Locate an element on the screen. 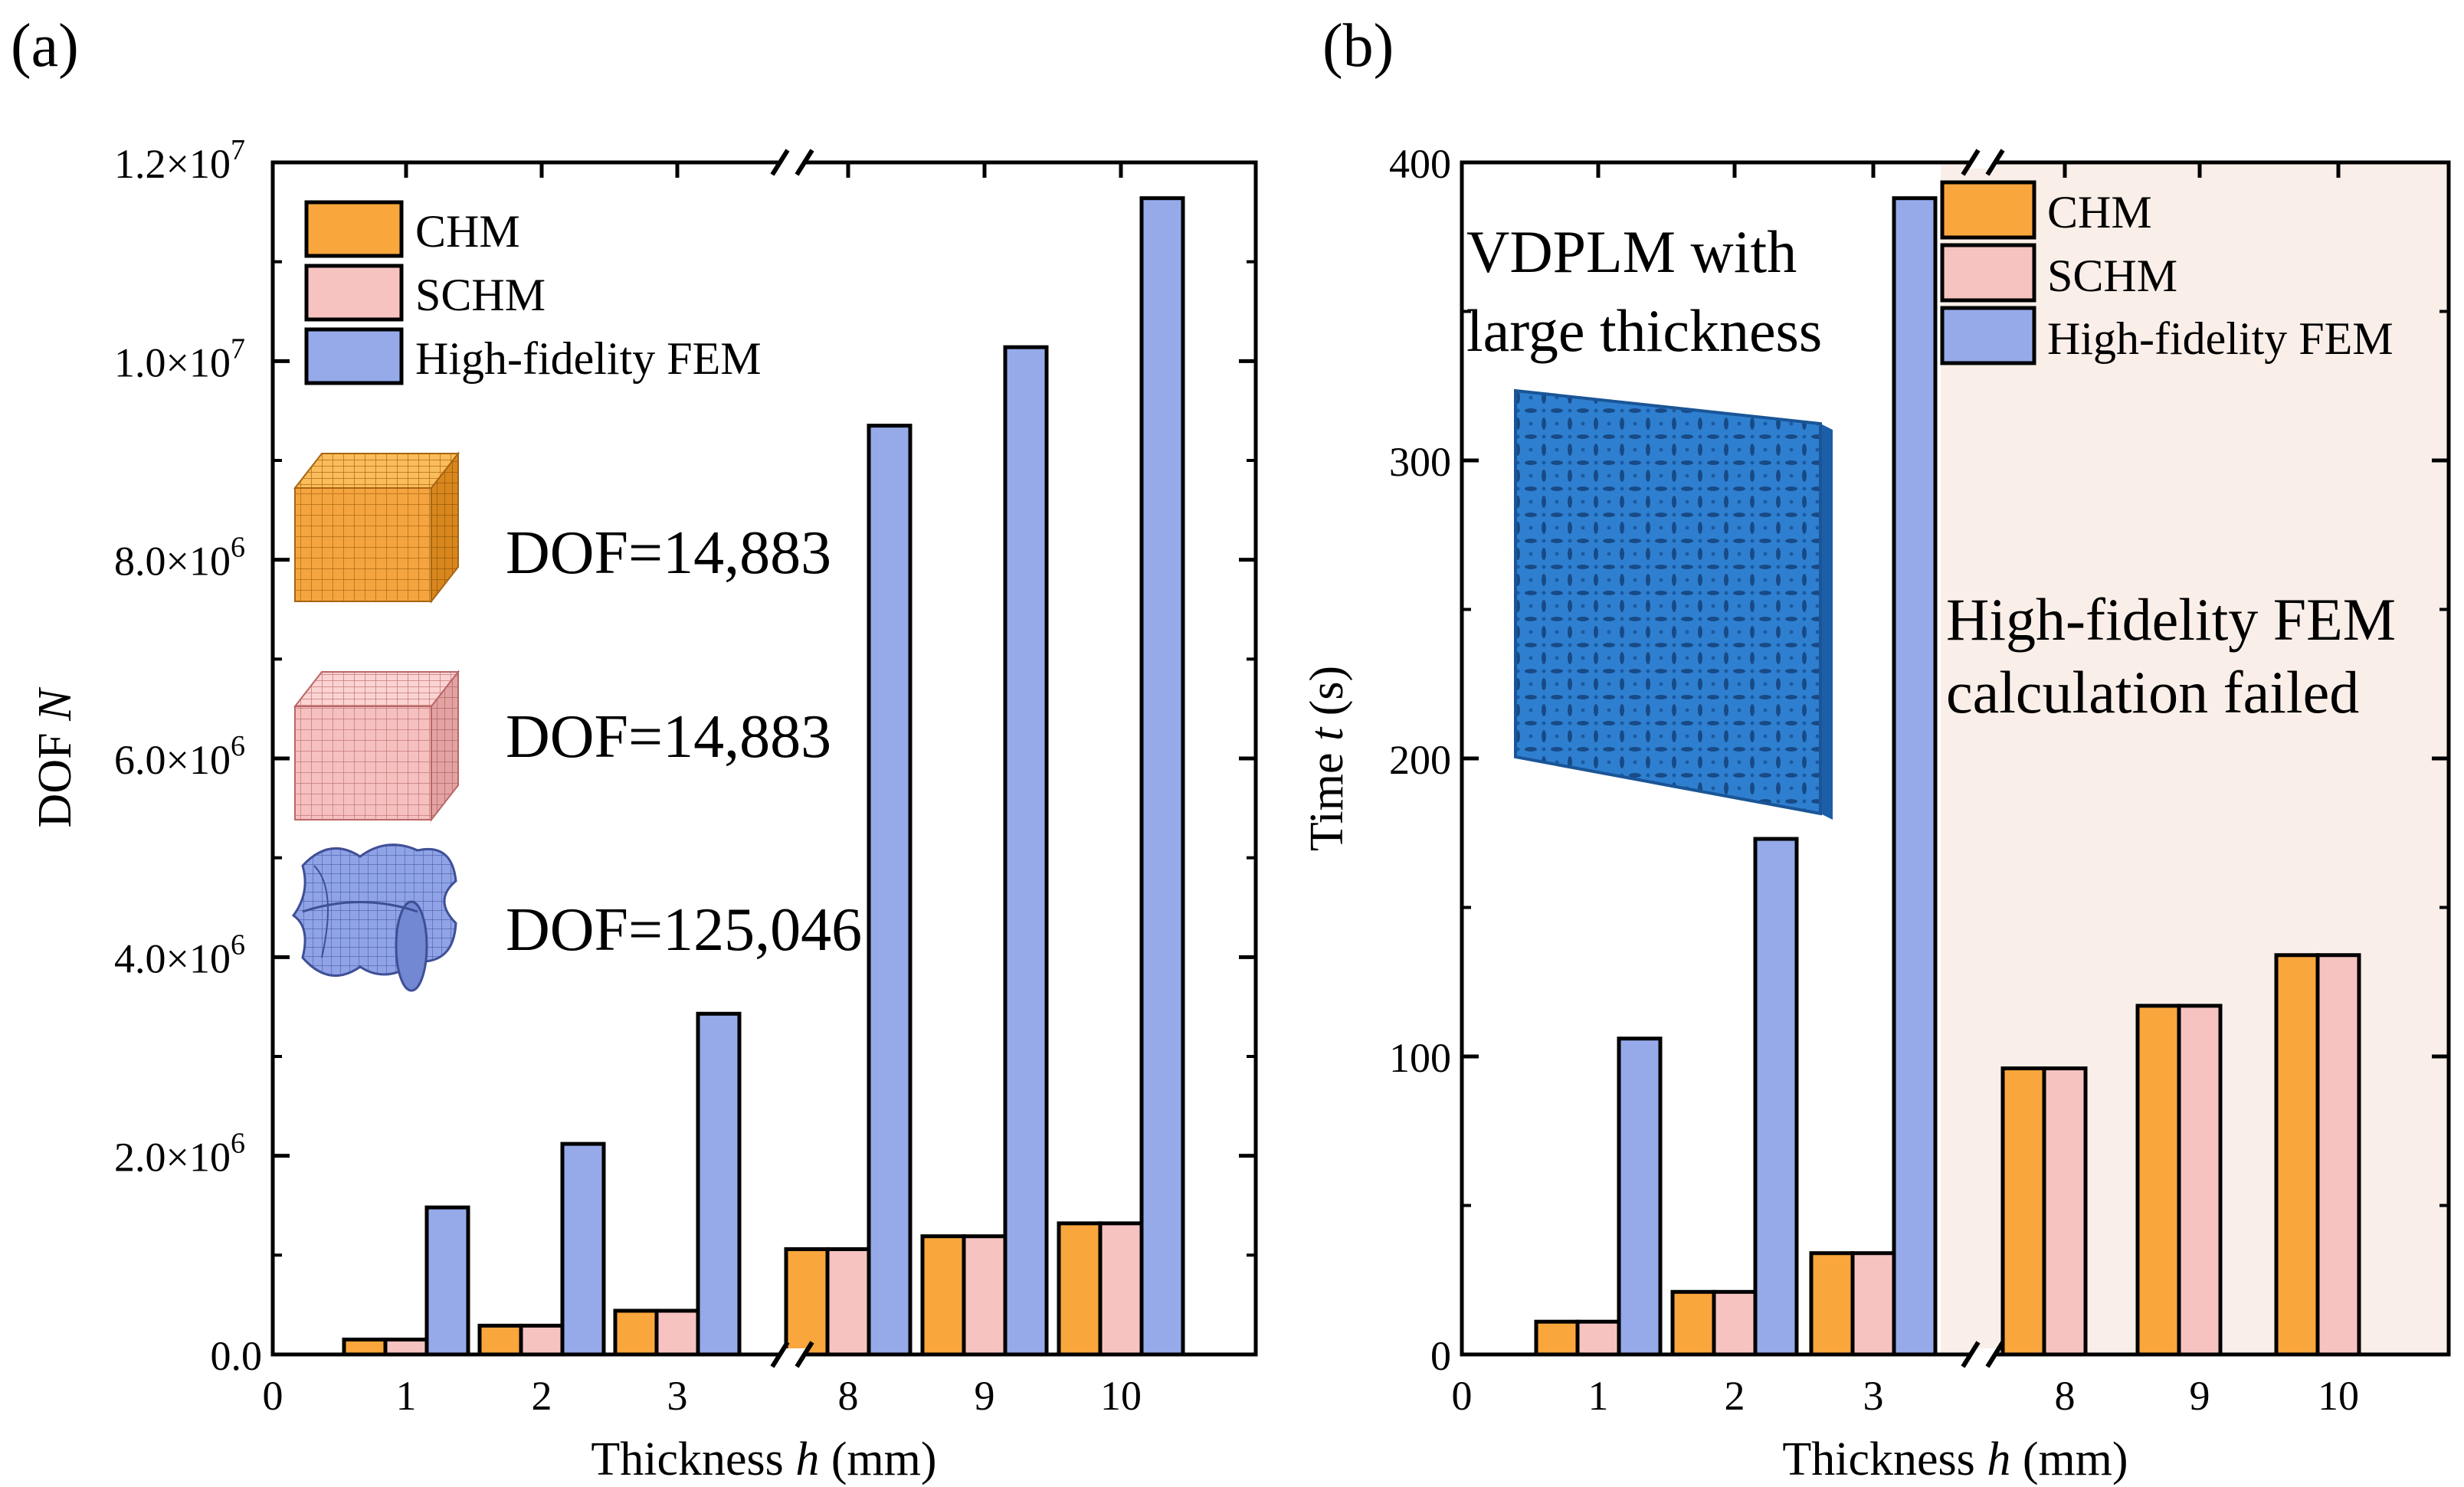 The height and width of the screenshot is (1487, 2464). y-tick-label: 100 is located at coordinates (1420, 1058).